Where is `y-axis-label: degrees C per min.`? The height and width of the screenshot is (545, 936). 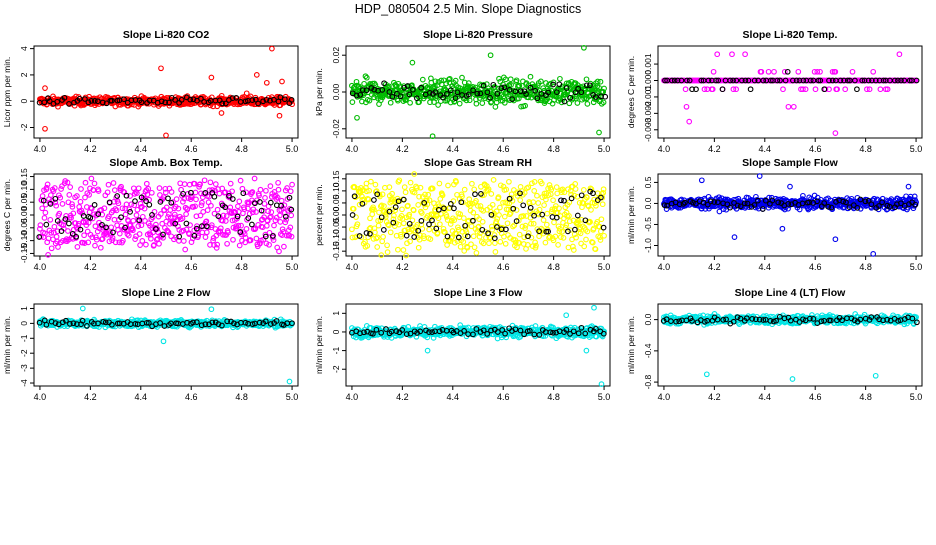 y-axis-label: degrees C per min. is located at coordinates (7, 215).